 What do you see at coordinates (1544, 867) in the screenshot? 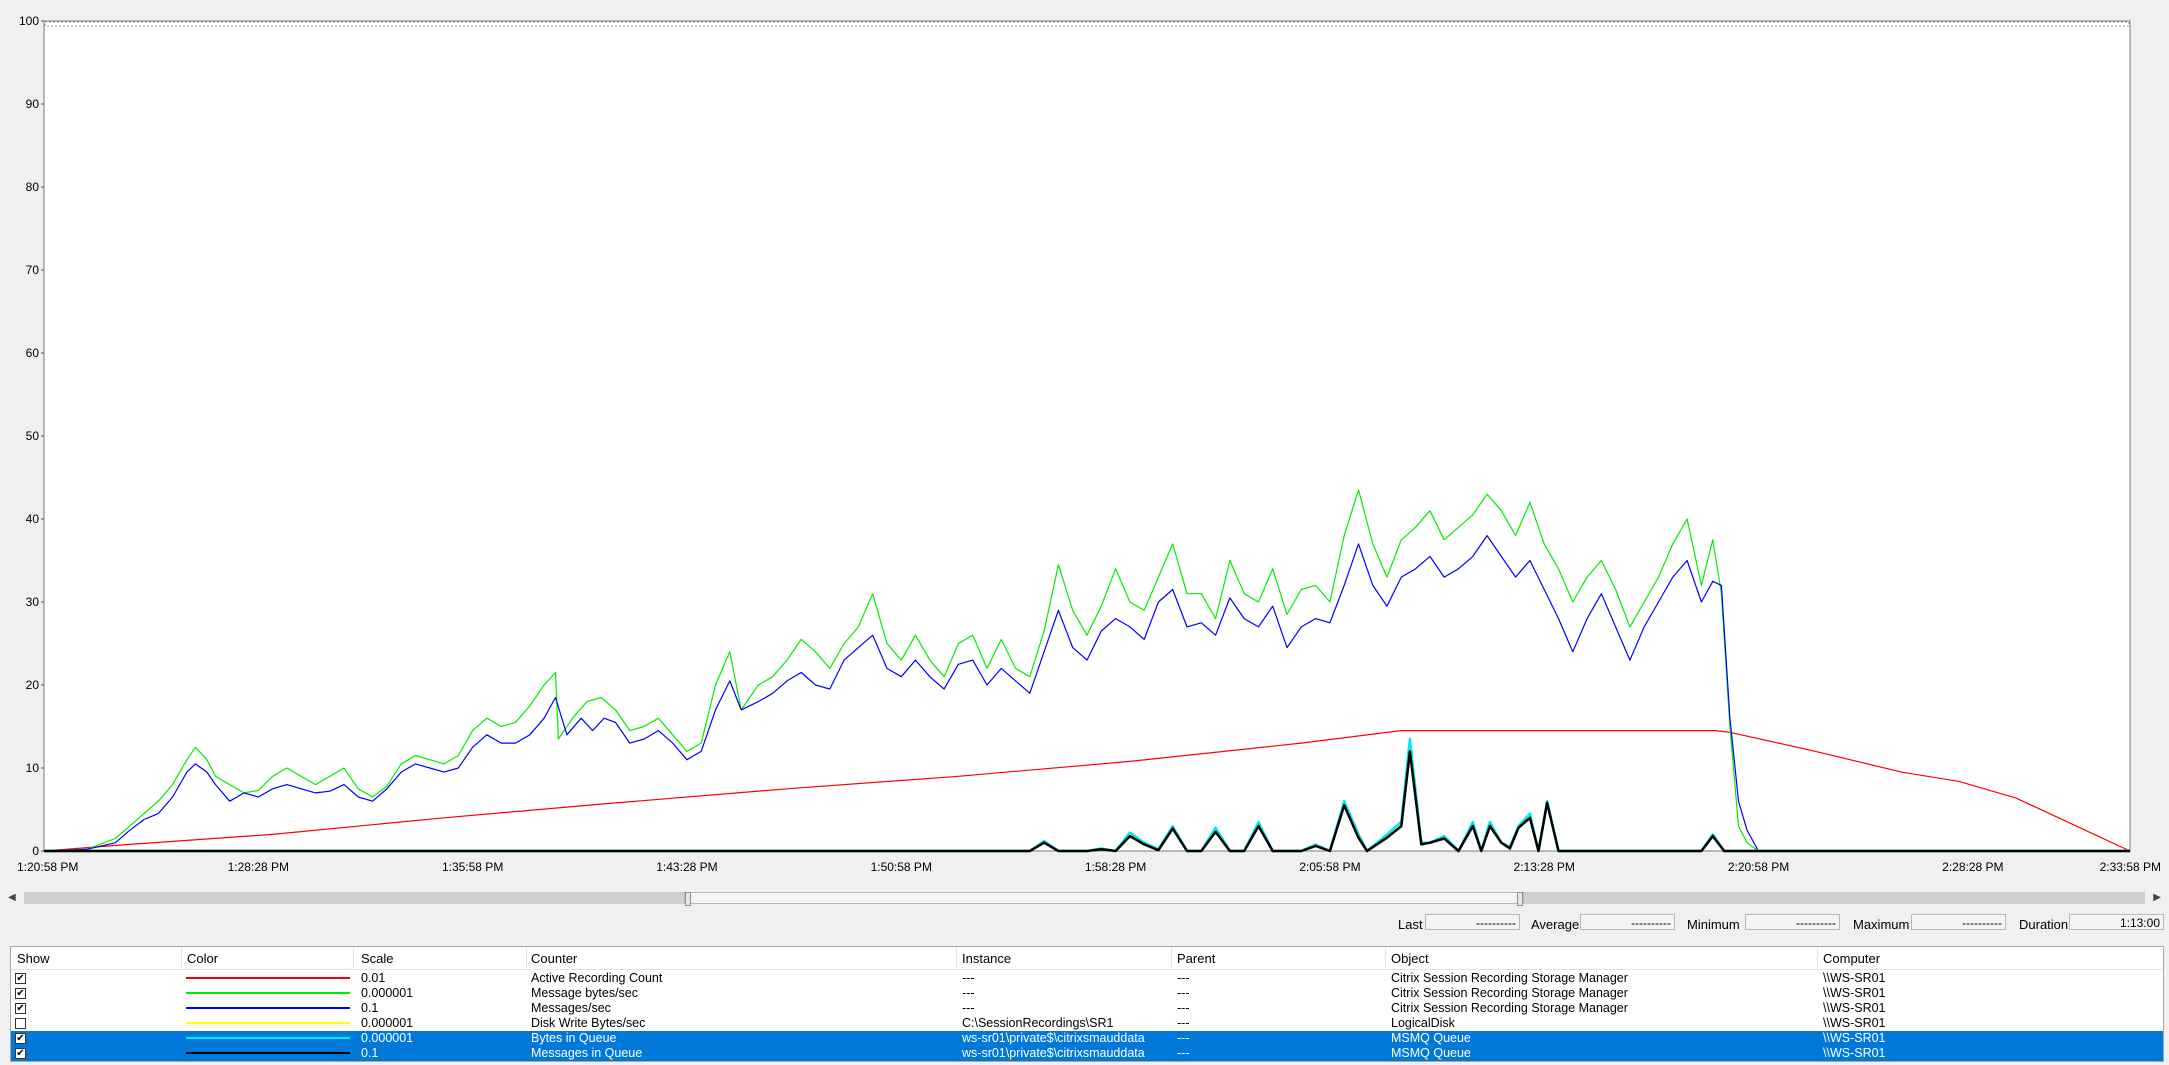
I see `x-tick-label: 2:13:28 PM` at bounding box center [1544, 867].